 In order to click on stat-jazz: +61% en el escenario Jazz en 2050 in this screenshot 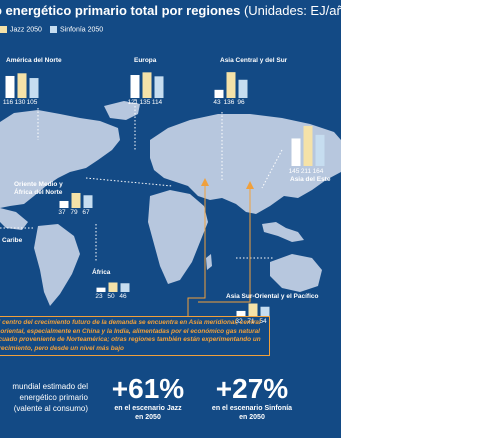, I will do `click(148, 398)`.